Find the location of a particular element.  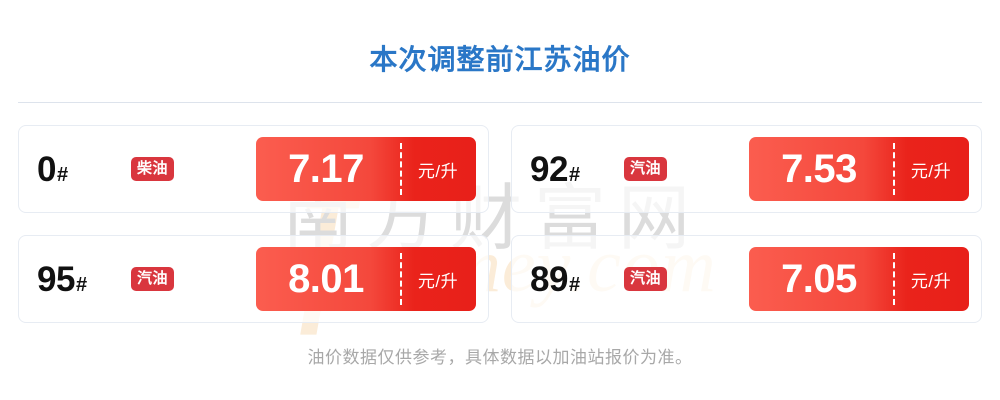

price-block: 7.53 元/升 is located at coordinates (859, 169).